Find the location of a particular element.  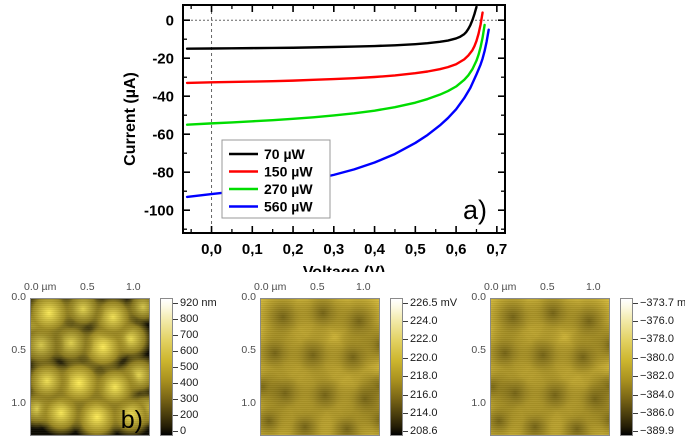

afm-d-side-axis: 0.0 0.5 1.0 is located at coordinates (474, 363).